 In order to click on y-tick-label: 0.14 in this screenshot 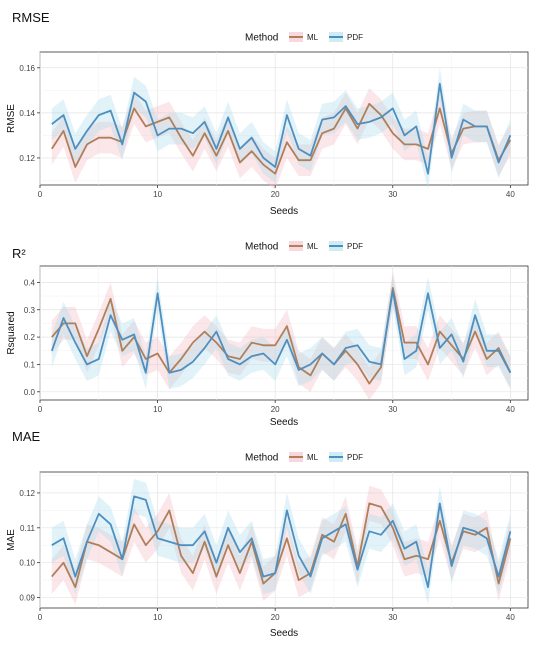, I will do `click(27, 113)`.